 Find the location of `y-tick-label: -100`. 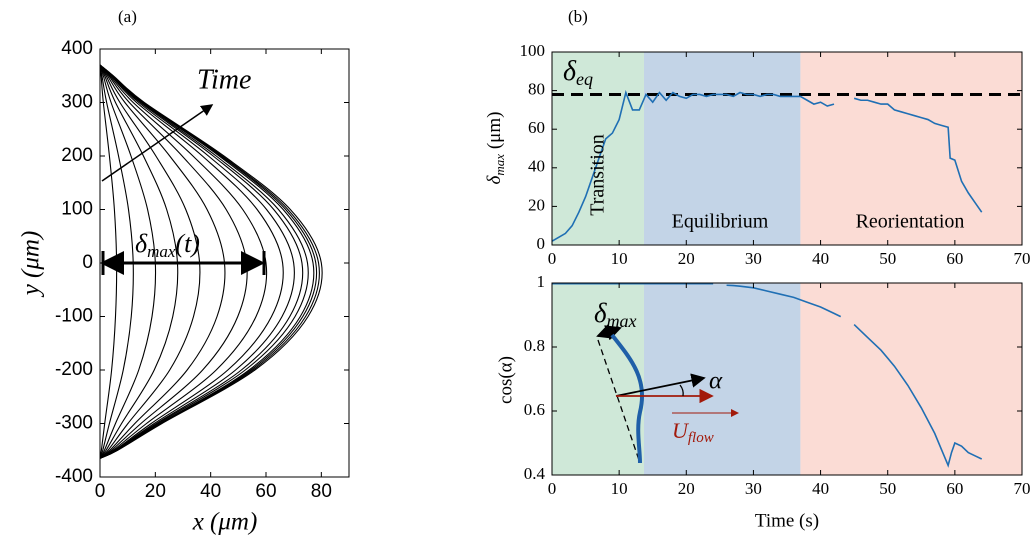

y-tick-label: -100 is located at coordinates (74, 316).